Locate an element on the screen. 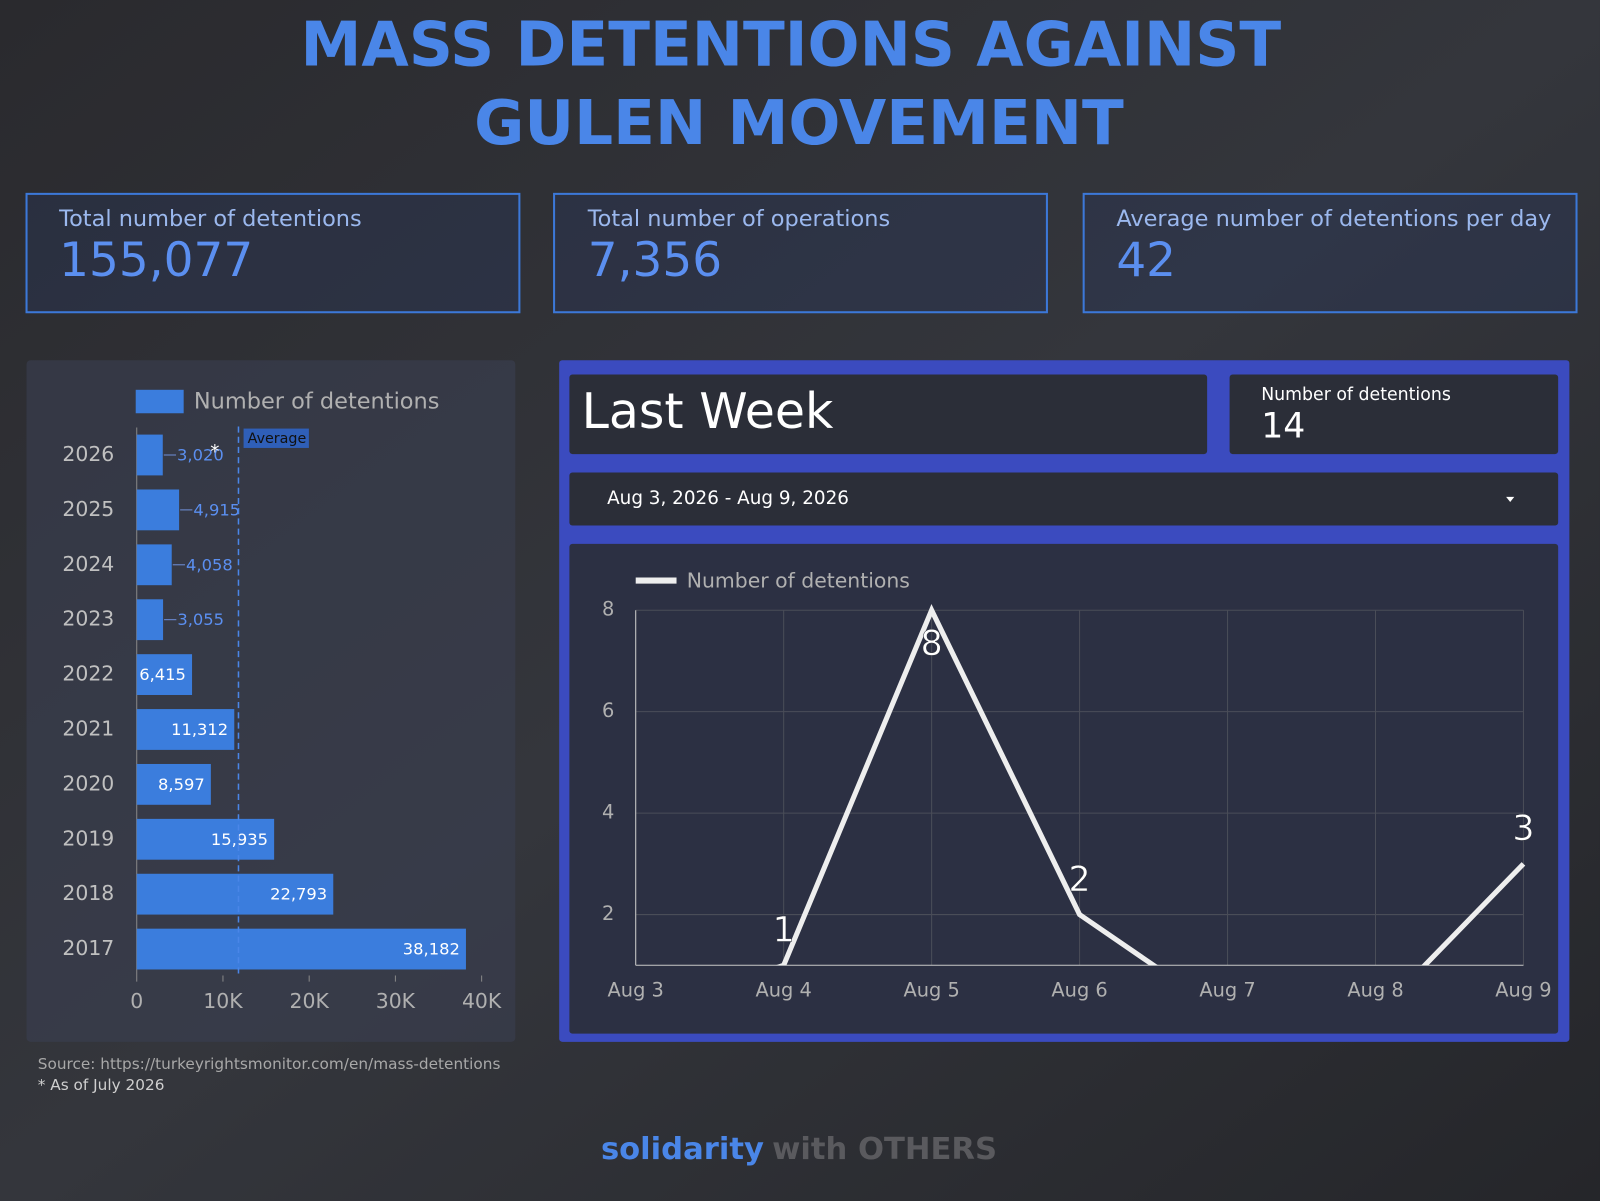 This screenshot has height=1201, width=1600. brand-bold: solidarity is located at coordinates (682, 1148).